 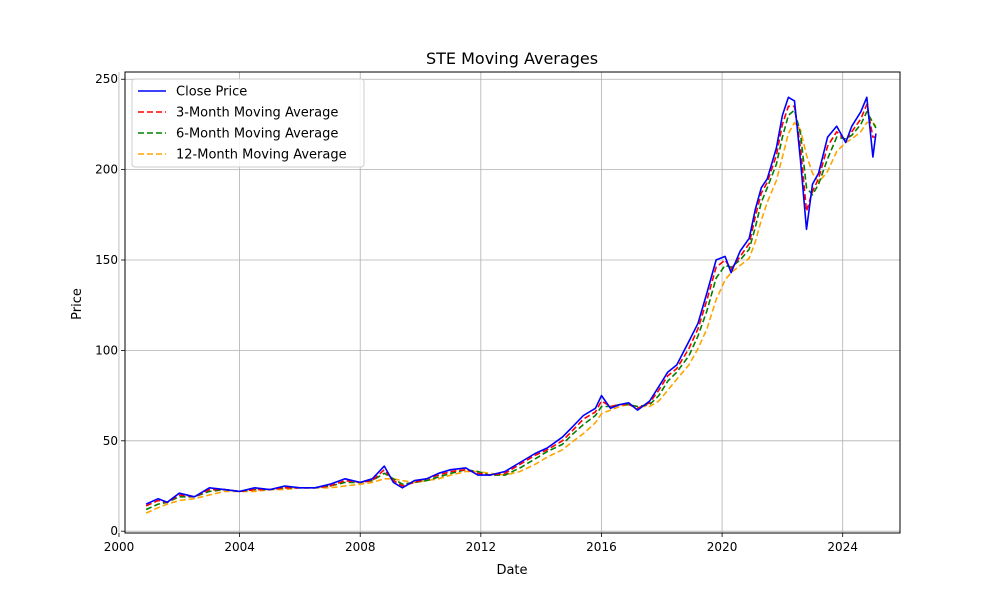 What do you see at coordinates (110, 305) in the screenshot?
I see `y-axis: 0 50 100 150 200 250` at bounding box center [110, 305].